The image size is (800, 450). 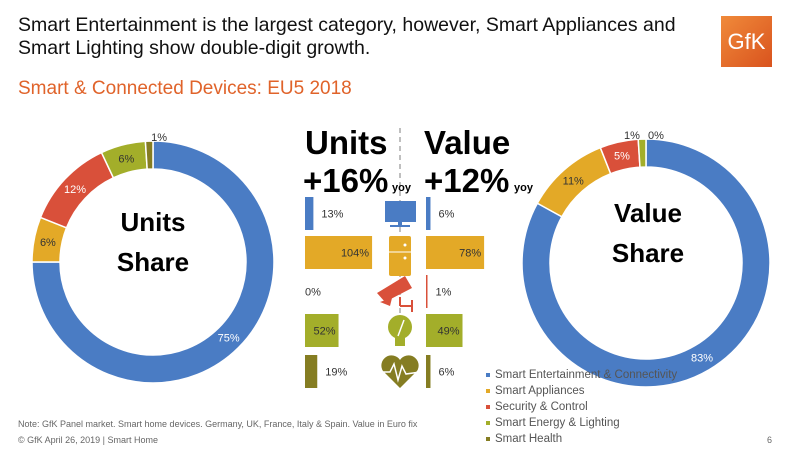 What do you see at coordinates (400, 256) in the screenshot?
I see `fridge-icon` at bounding box center [400, 256].